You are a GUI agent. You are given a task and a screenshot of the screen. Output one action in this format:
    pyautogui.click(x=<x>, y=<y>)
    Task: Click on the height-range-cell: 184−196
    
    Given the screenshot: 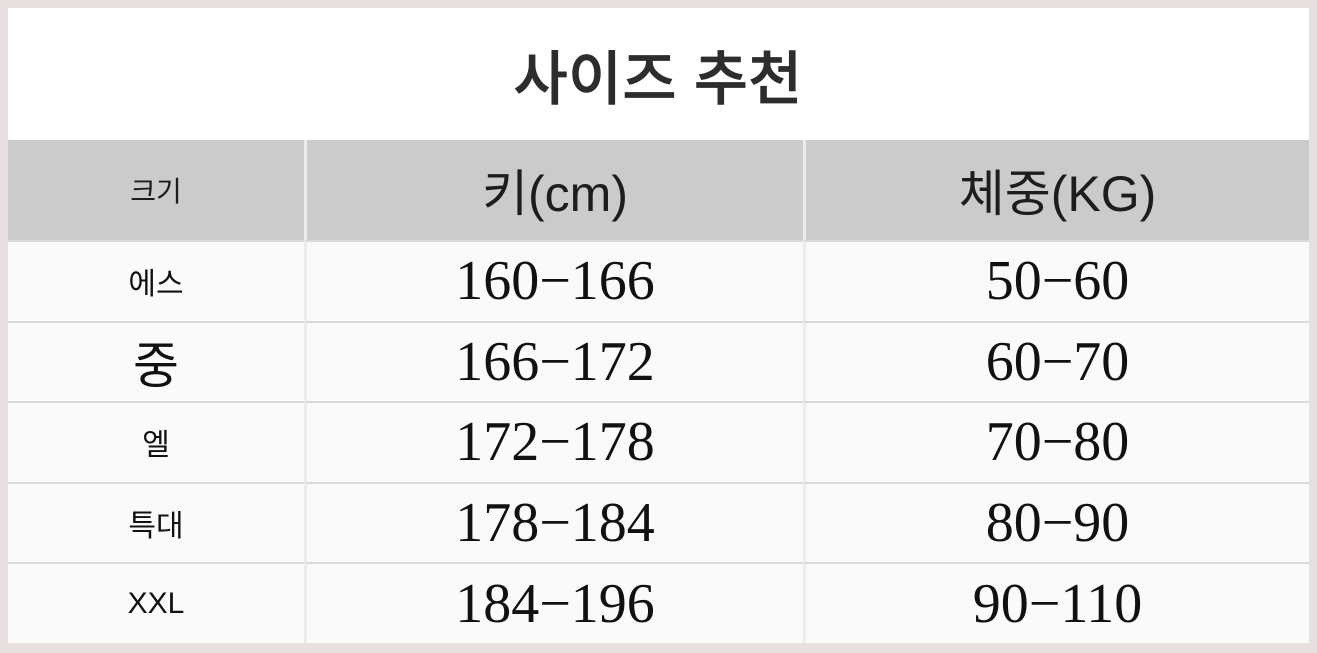 What is the action you would take?
    pyautogui.click(x=553, y=602)
    